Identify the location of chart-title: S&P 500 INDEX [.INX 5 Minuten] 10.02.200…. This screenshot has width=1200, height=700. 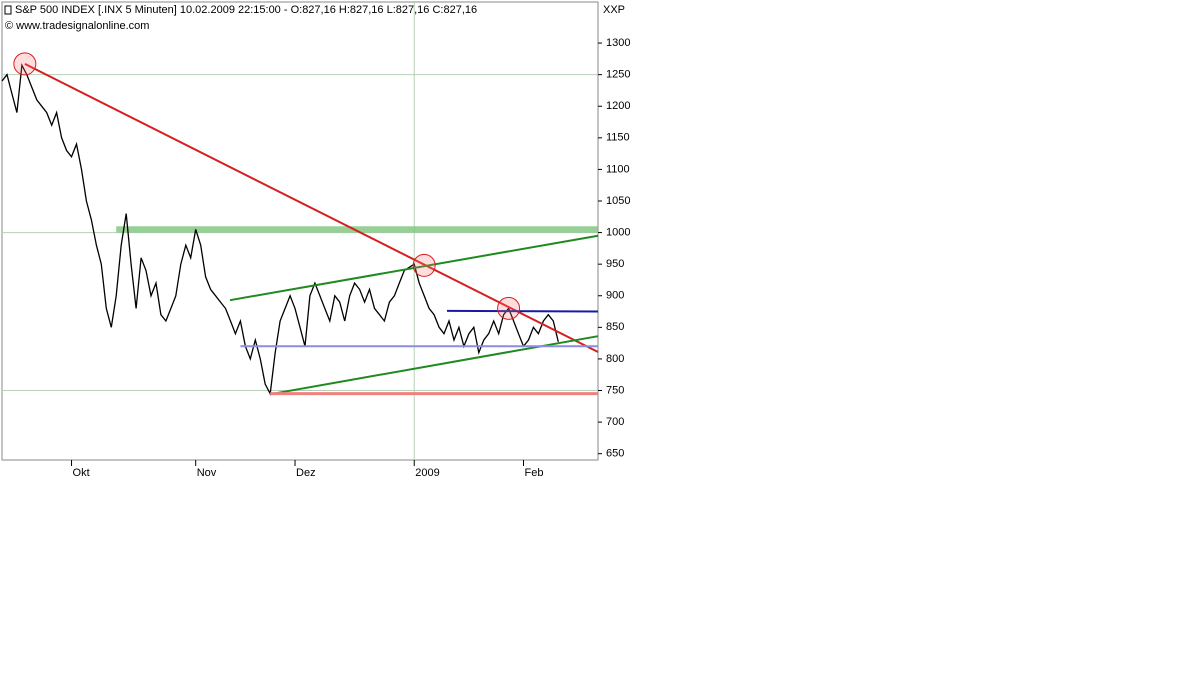
(246, 10).